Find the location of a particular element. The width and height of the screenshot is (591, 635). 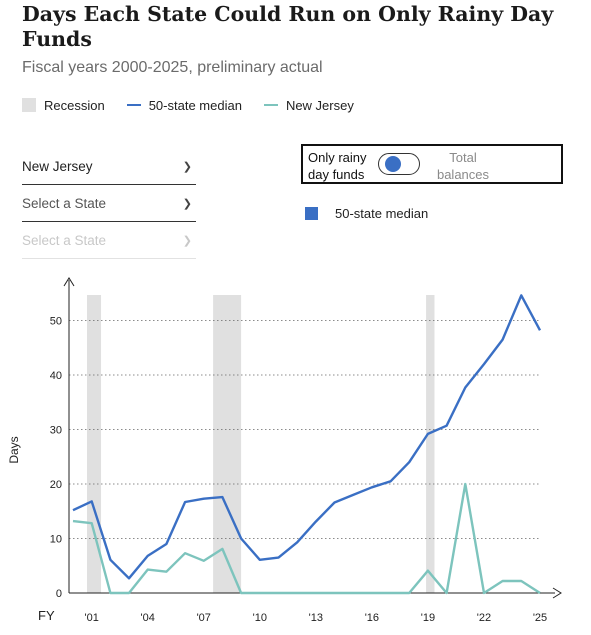

median-key-swatch is located at coordinates (311, 213).